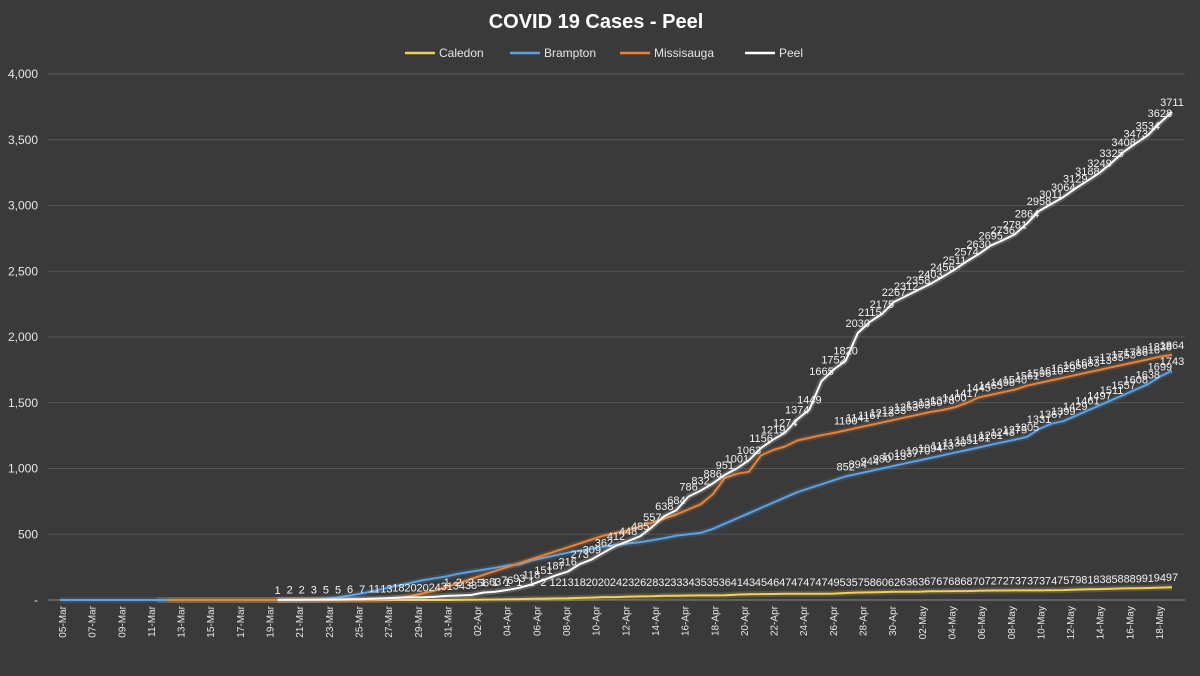 Image resolution: width=1200 pixels, height=676 pixels. Describe the element at coordinates (211, 621) in the screenshot. I see `x-tick-label: 15-Mar` at that location.